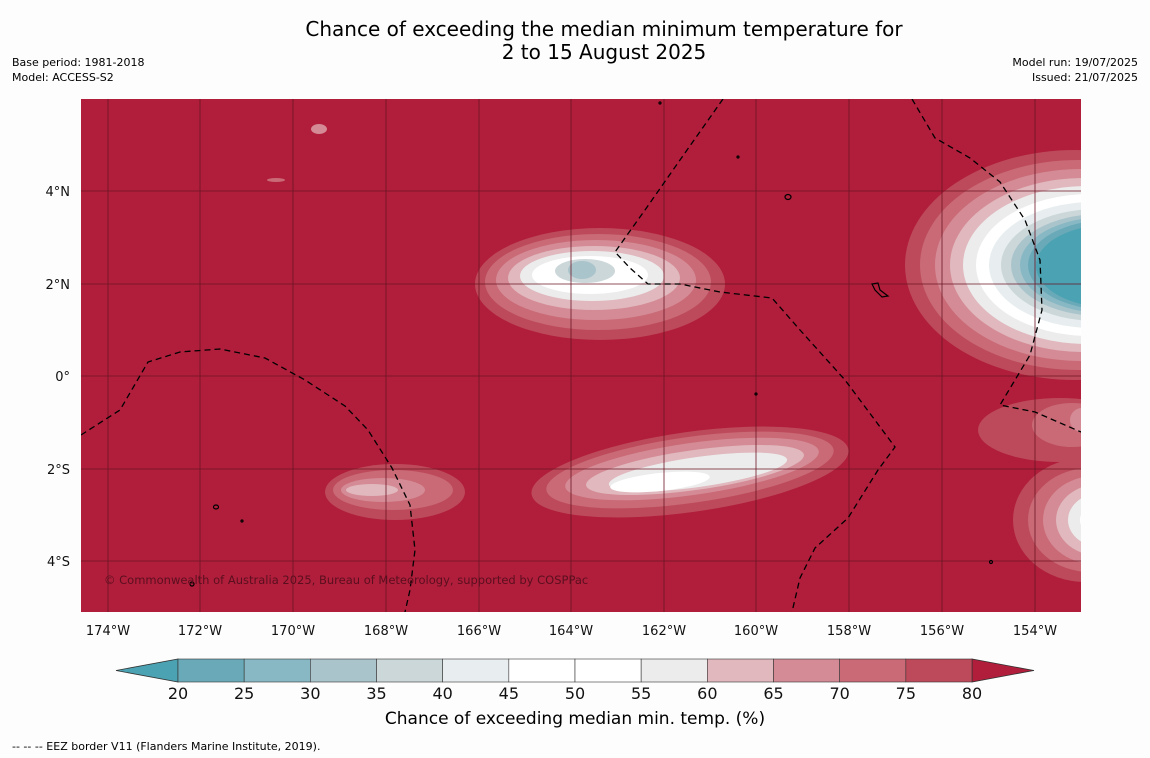  I want to click on colorbar: 20 25 30 35 40 45 50 55 60 65 70 75 80, so click(575, 680).